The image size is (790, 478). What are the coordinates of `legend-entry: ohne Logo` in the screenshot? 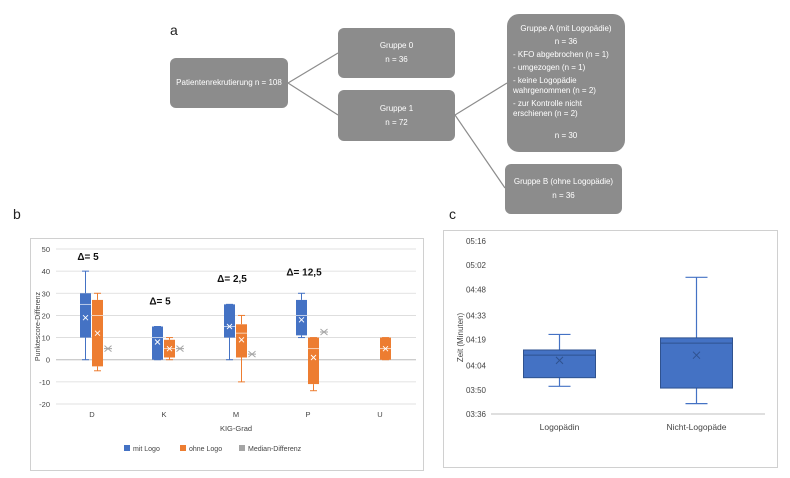 It's located at (205, 449).